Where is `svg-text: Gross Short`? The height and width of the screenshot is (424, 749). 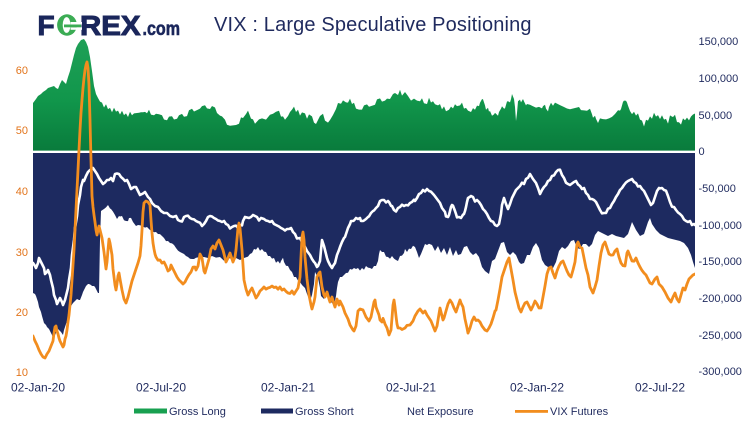 svg-text: Gross Short is located at coordinates (324, 412).